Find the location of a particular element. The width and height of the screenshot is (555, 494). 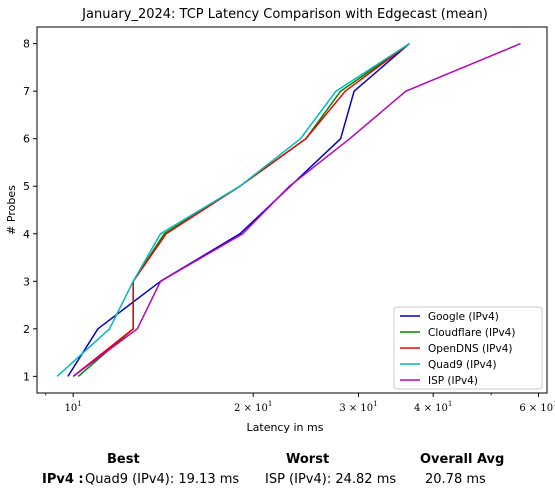

x-tick-label: 4 × 10¹ is located at coordinates (433, 407).